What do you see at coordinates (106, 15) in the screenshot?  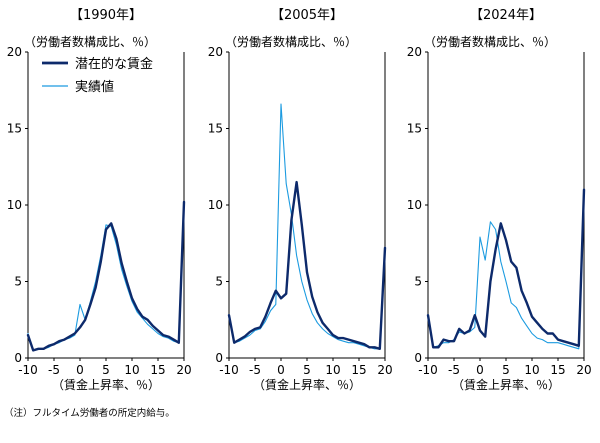 I see `chart-title: 【1990年】` at bounding box center [106, 15].